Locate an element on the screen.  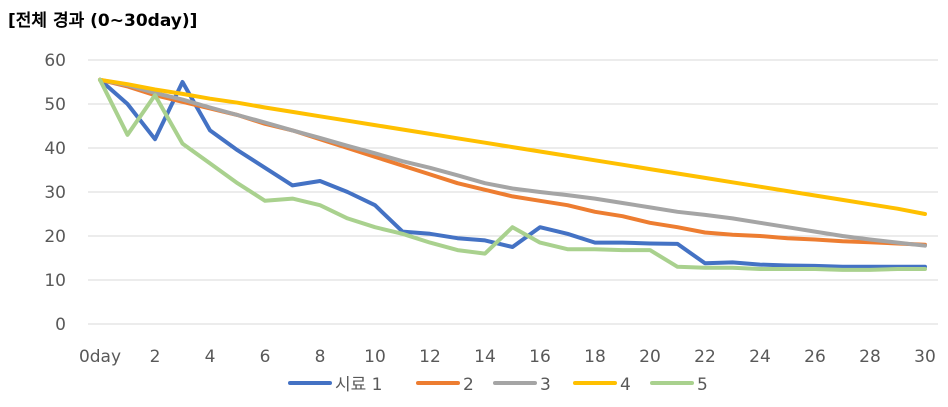
x-tick-label: 16 is located at coordinates (540, 357).